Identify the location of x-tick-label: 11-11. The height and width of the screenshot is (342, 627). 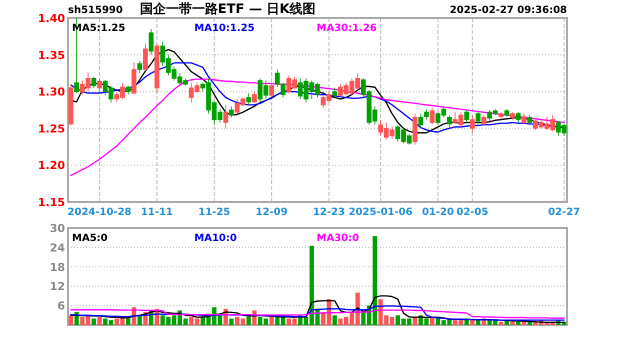
(156, 212).